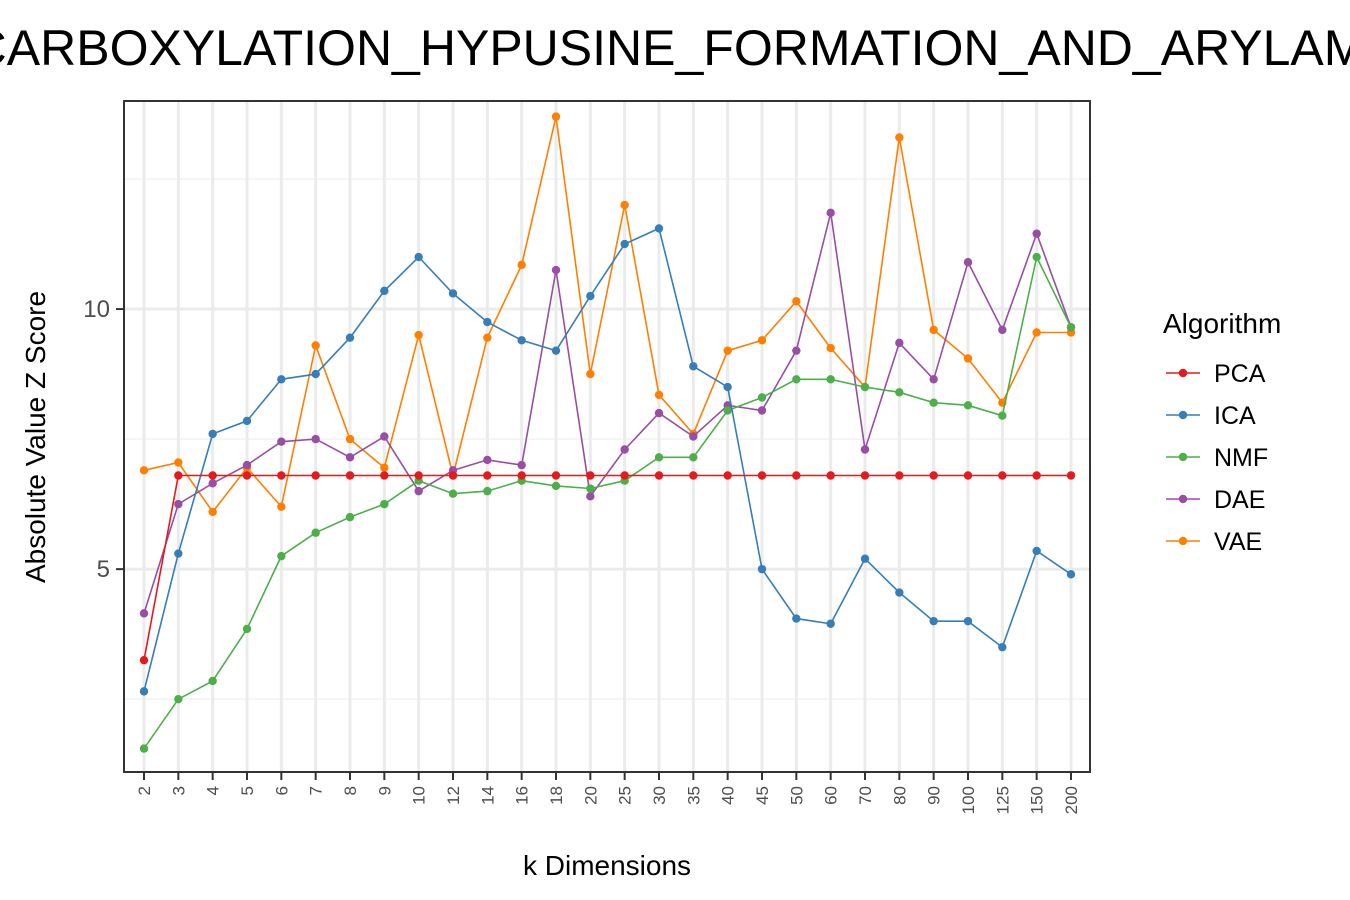  I want to click on y-tick-label: 5, so click(103, 569).